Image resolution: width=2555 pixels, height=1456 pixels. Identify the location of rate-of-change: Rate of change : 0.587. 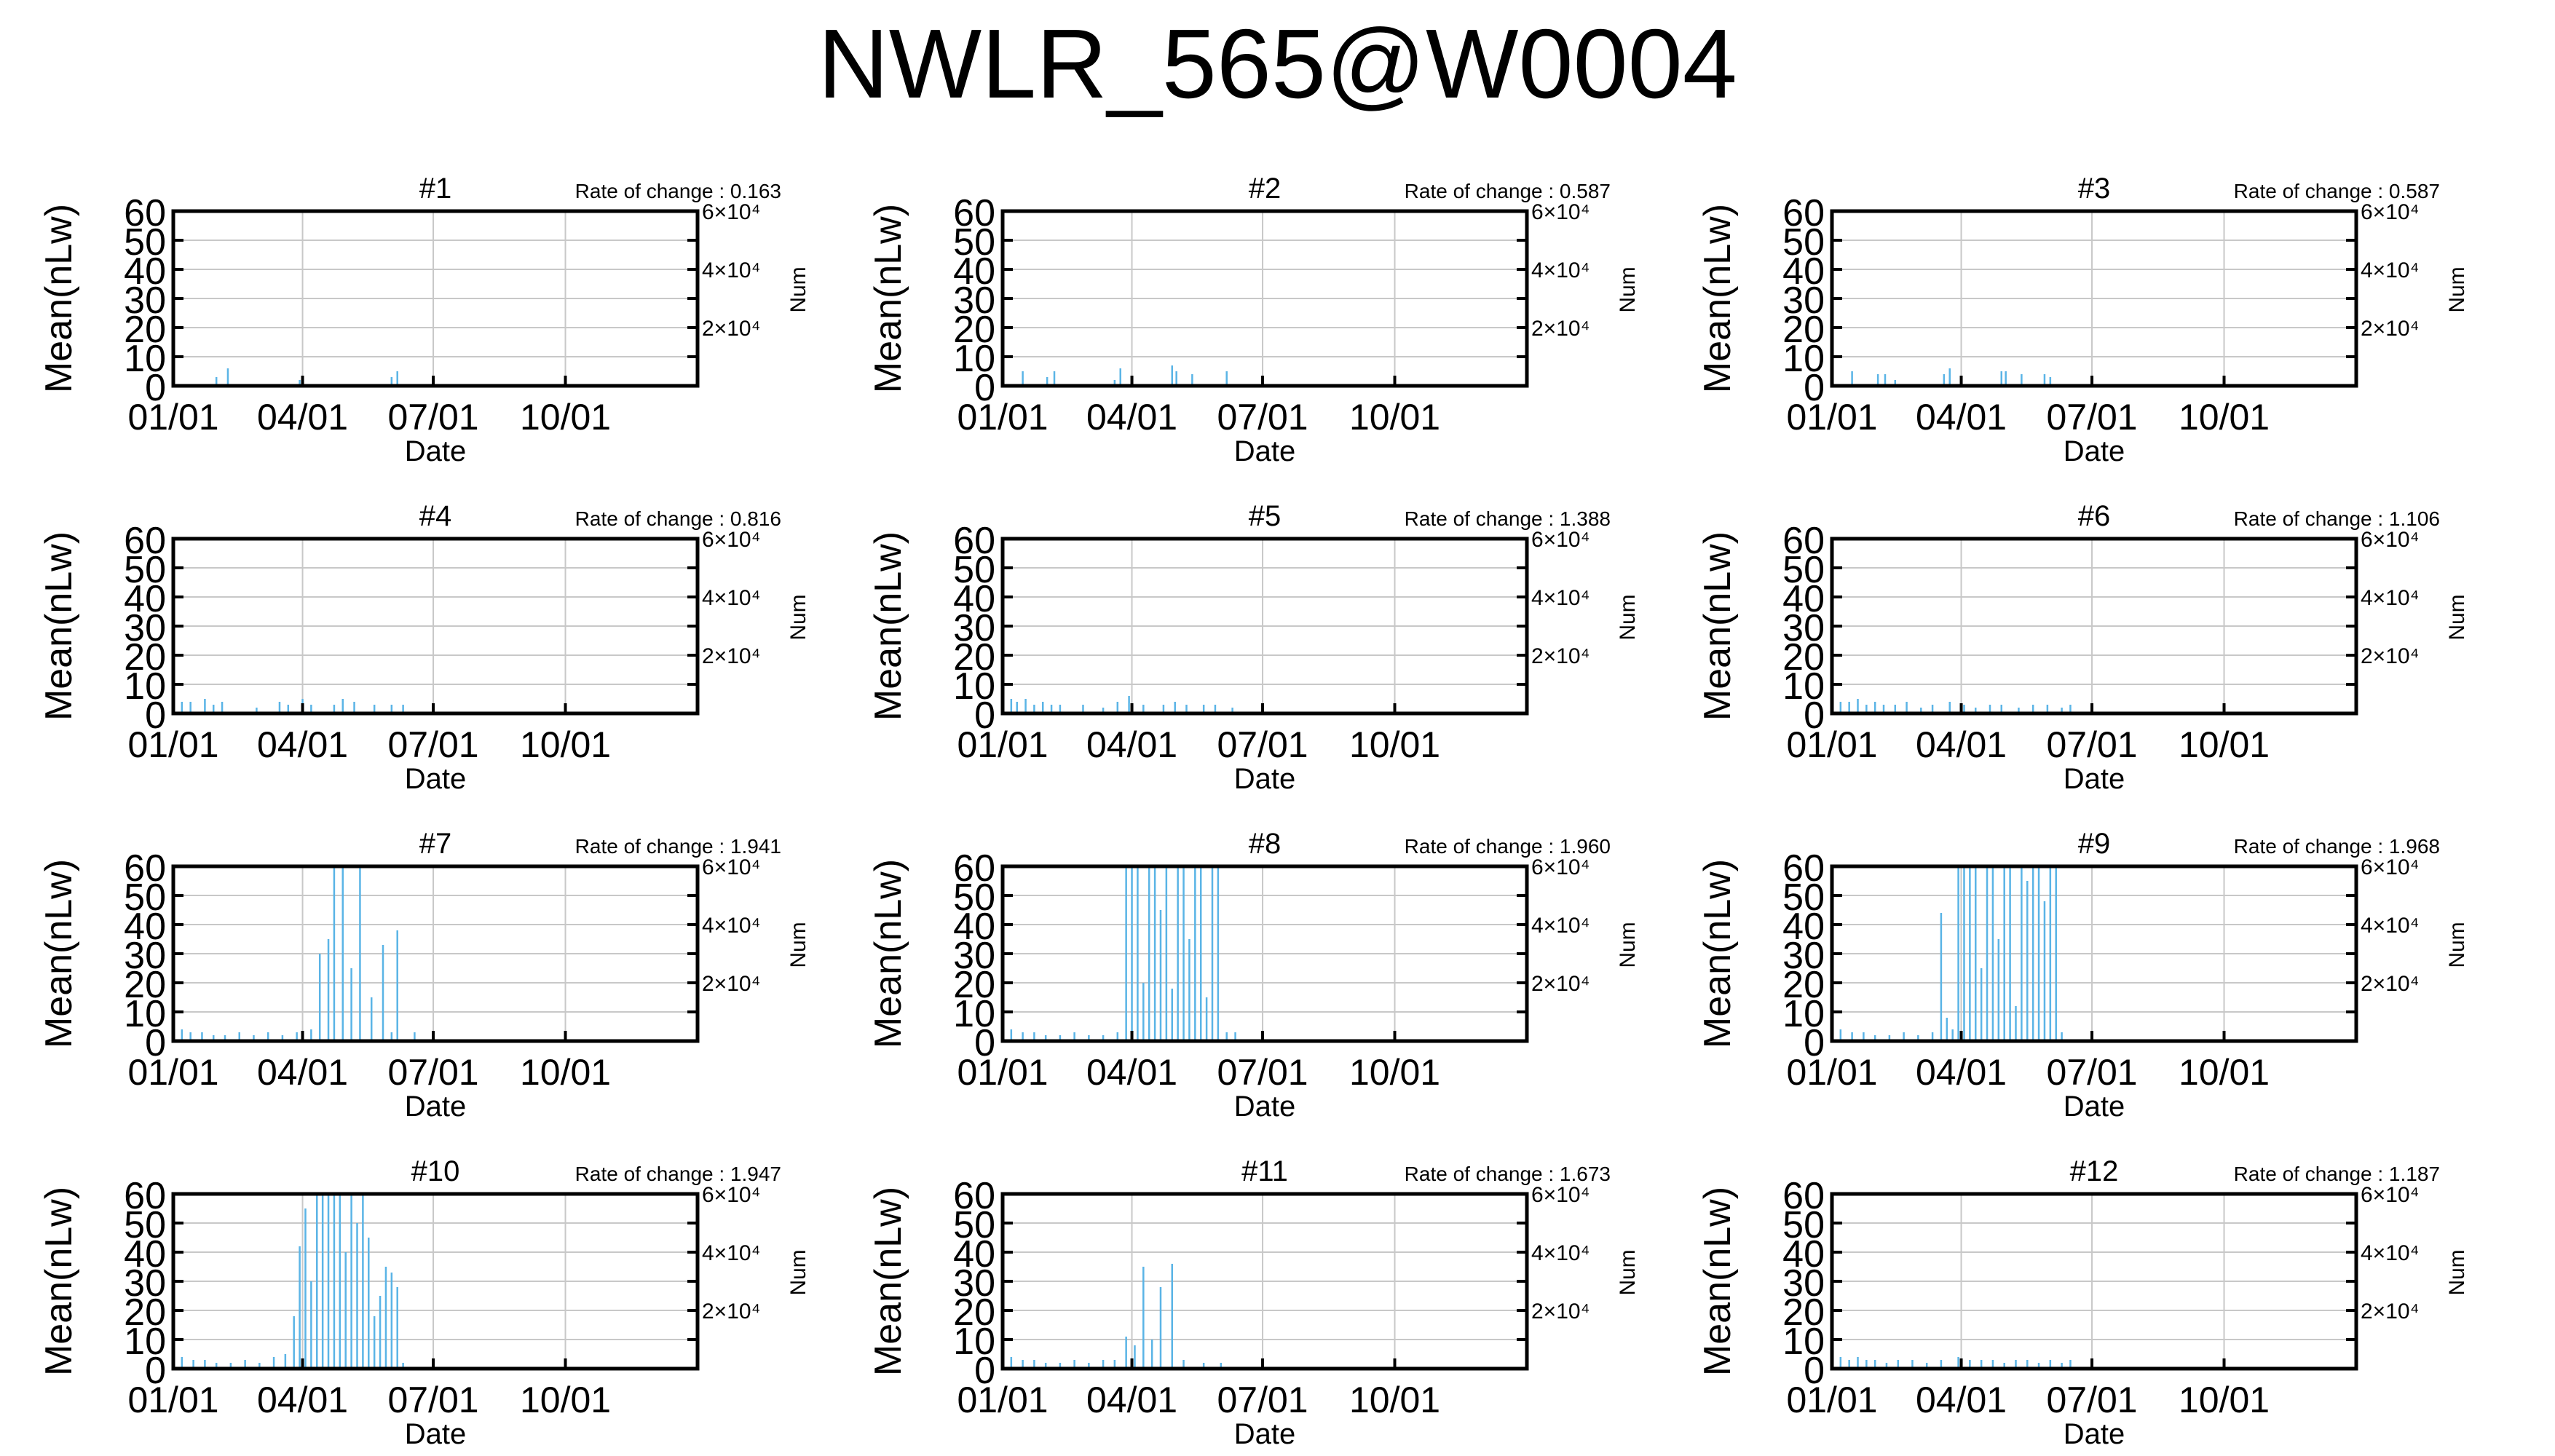
(1508, 191).